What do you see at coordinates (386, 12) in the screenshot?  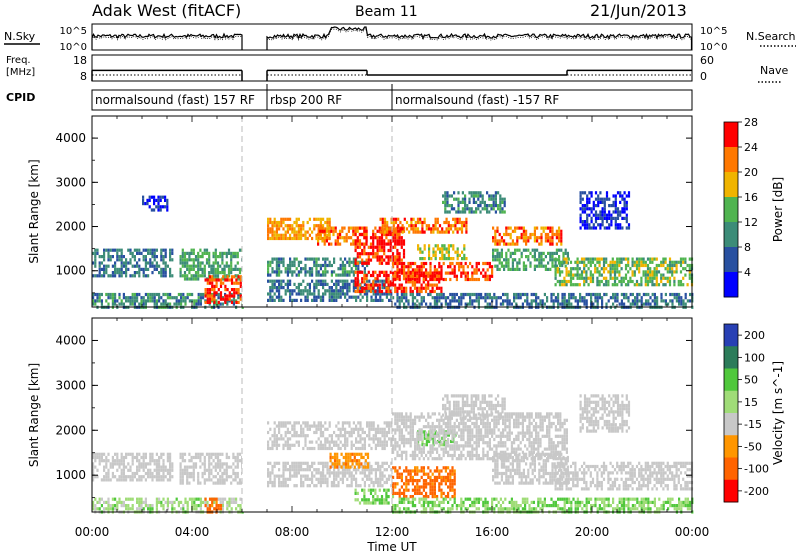 I see `beam-label: Beam 11` at bounding box center [386, 12].